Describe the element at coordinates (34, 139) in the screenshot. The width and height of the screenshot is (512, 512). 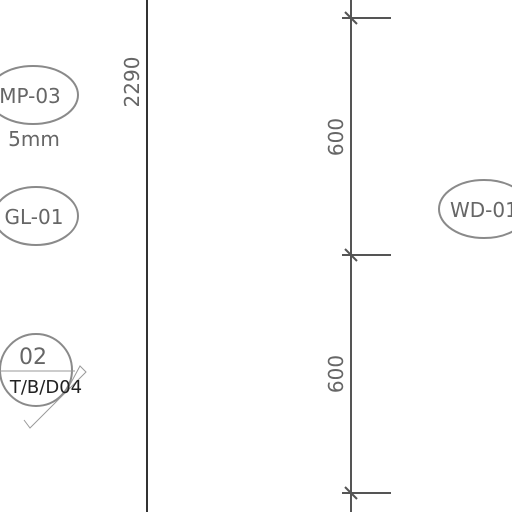
I see `mp03-thickness-note: 5mm` at that location.